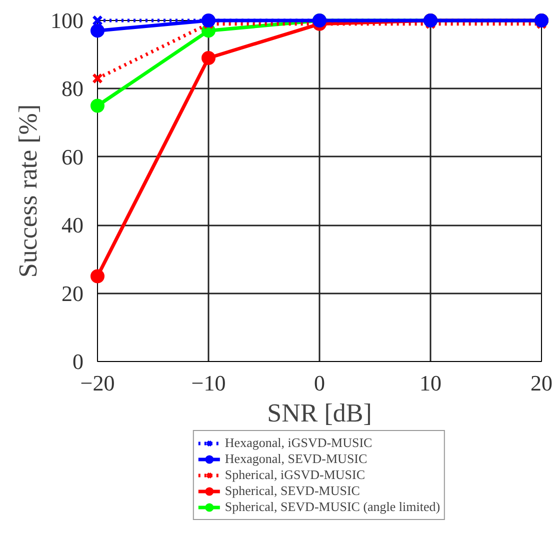  Describe the element at coordinates (296, 459) in the screenshot. I see `legend-label: Hexagonal, SEVD-MUSIC` at that location.